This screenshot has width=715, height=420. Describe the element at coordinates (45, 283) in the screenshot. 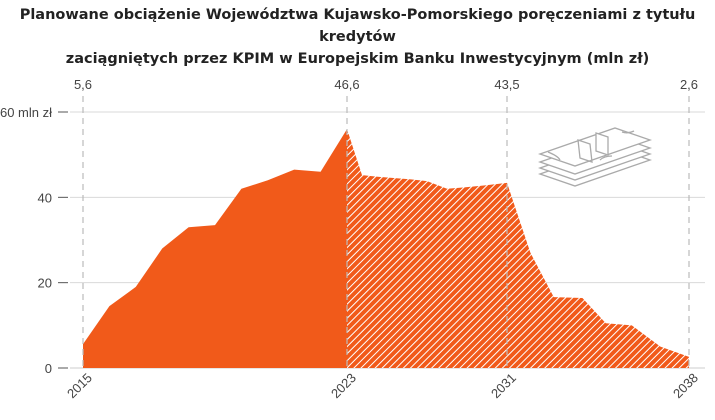

I see `y-tick-label: 20` at that location.